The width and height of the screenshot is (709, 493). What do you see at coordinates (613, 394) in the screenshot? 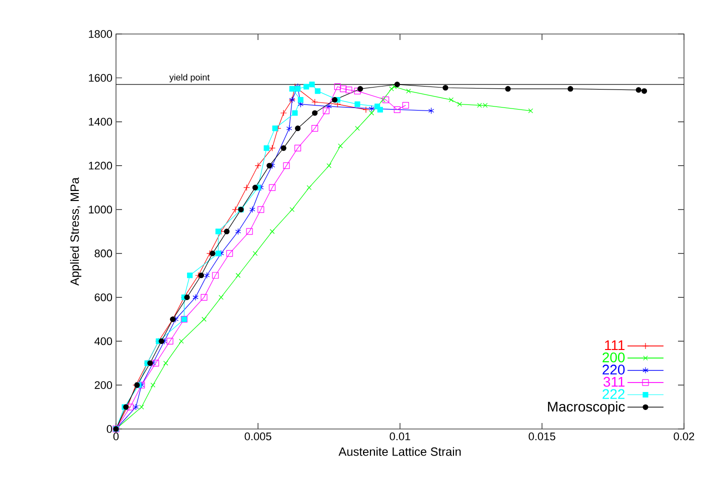
I see `legend-label: 222` at bounding box center [613, 394].